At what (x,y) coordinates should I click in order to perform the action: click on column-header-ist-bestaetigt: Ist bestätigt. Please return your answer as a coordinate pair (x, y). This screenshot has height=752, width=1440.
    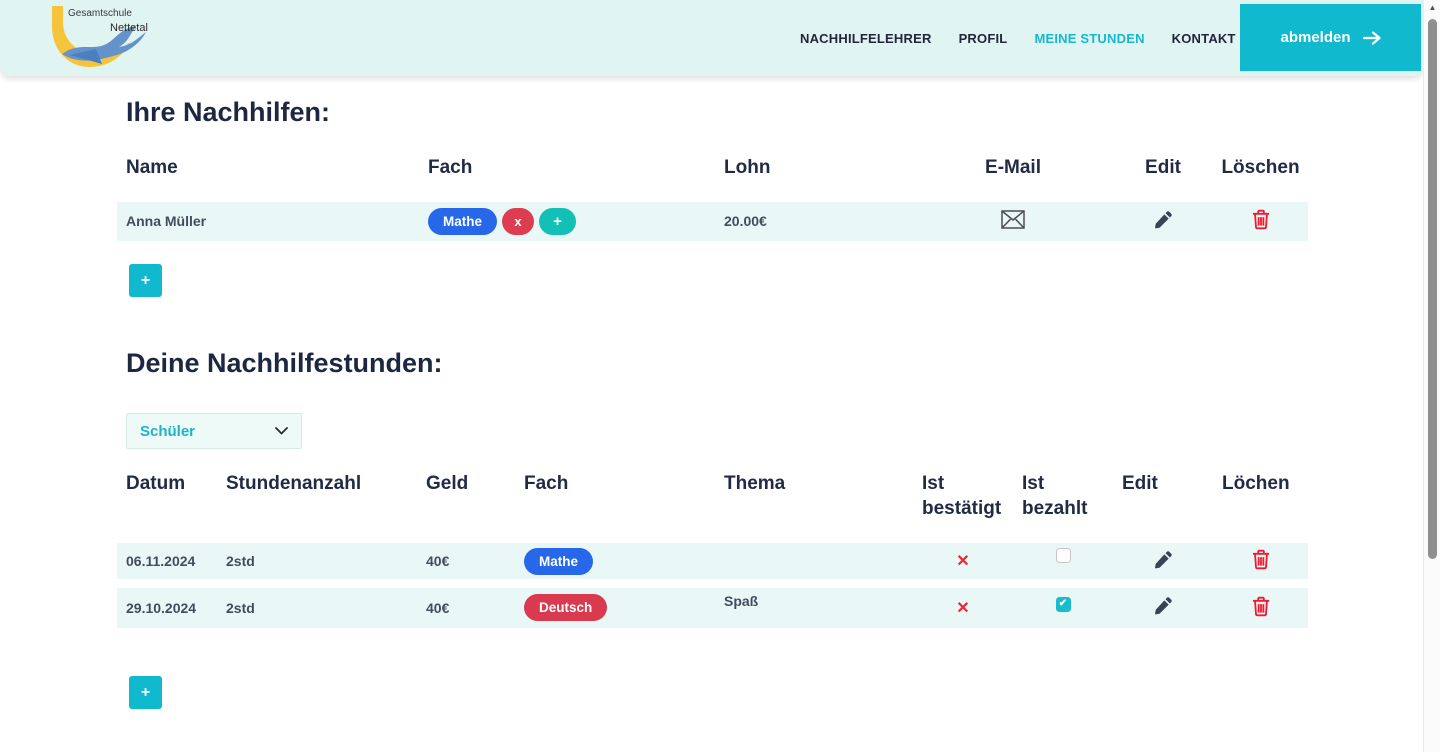
    Looking at the image, I should click on (963, 505).